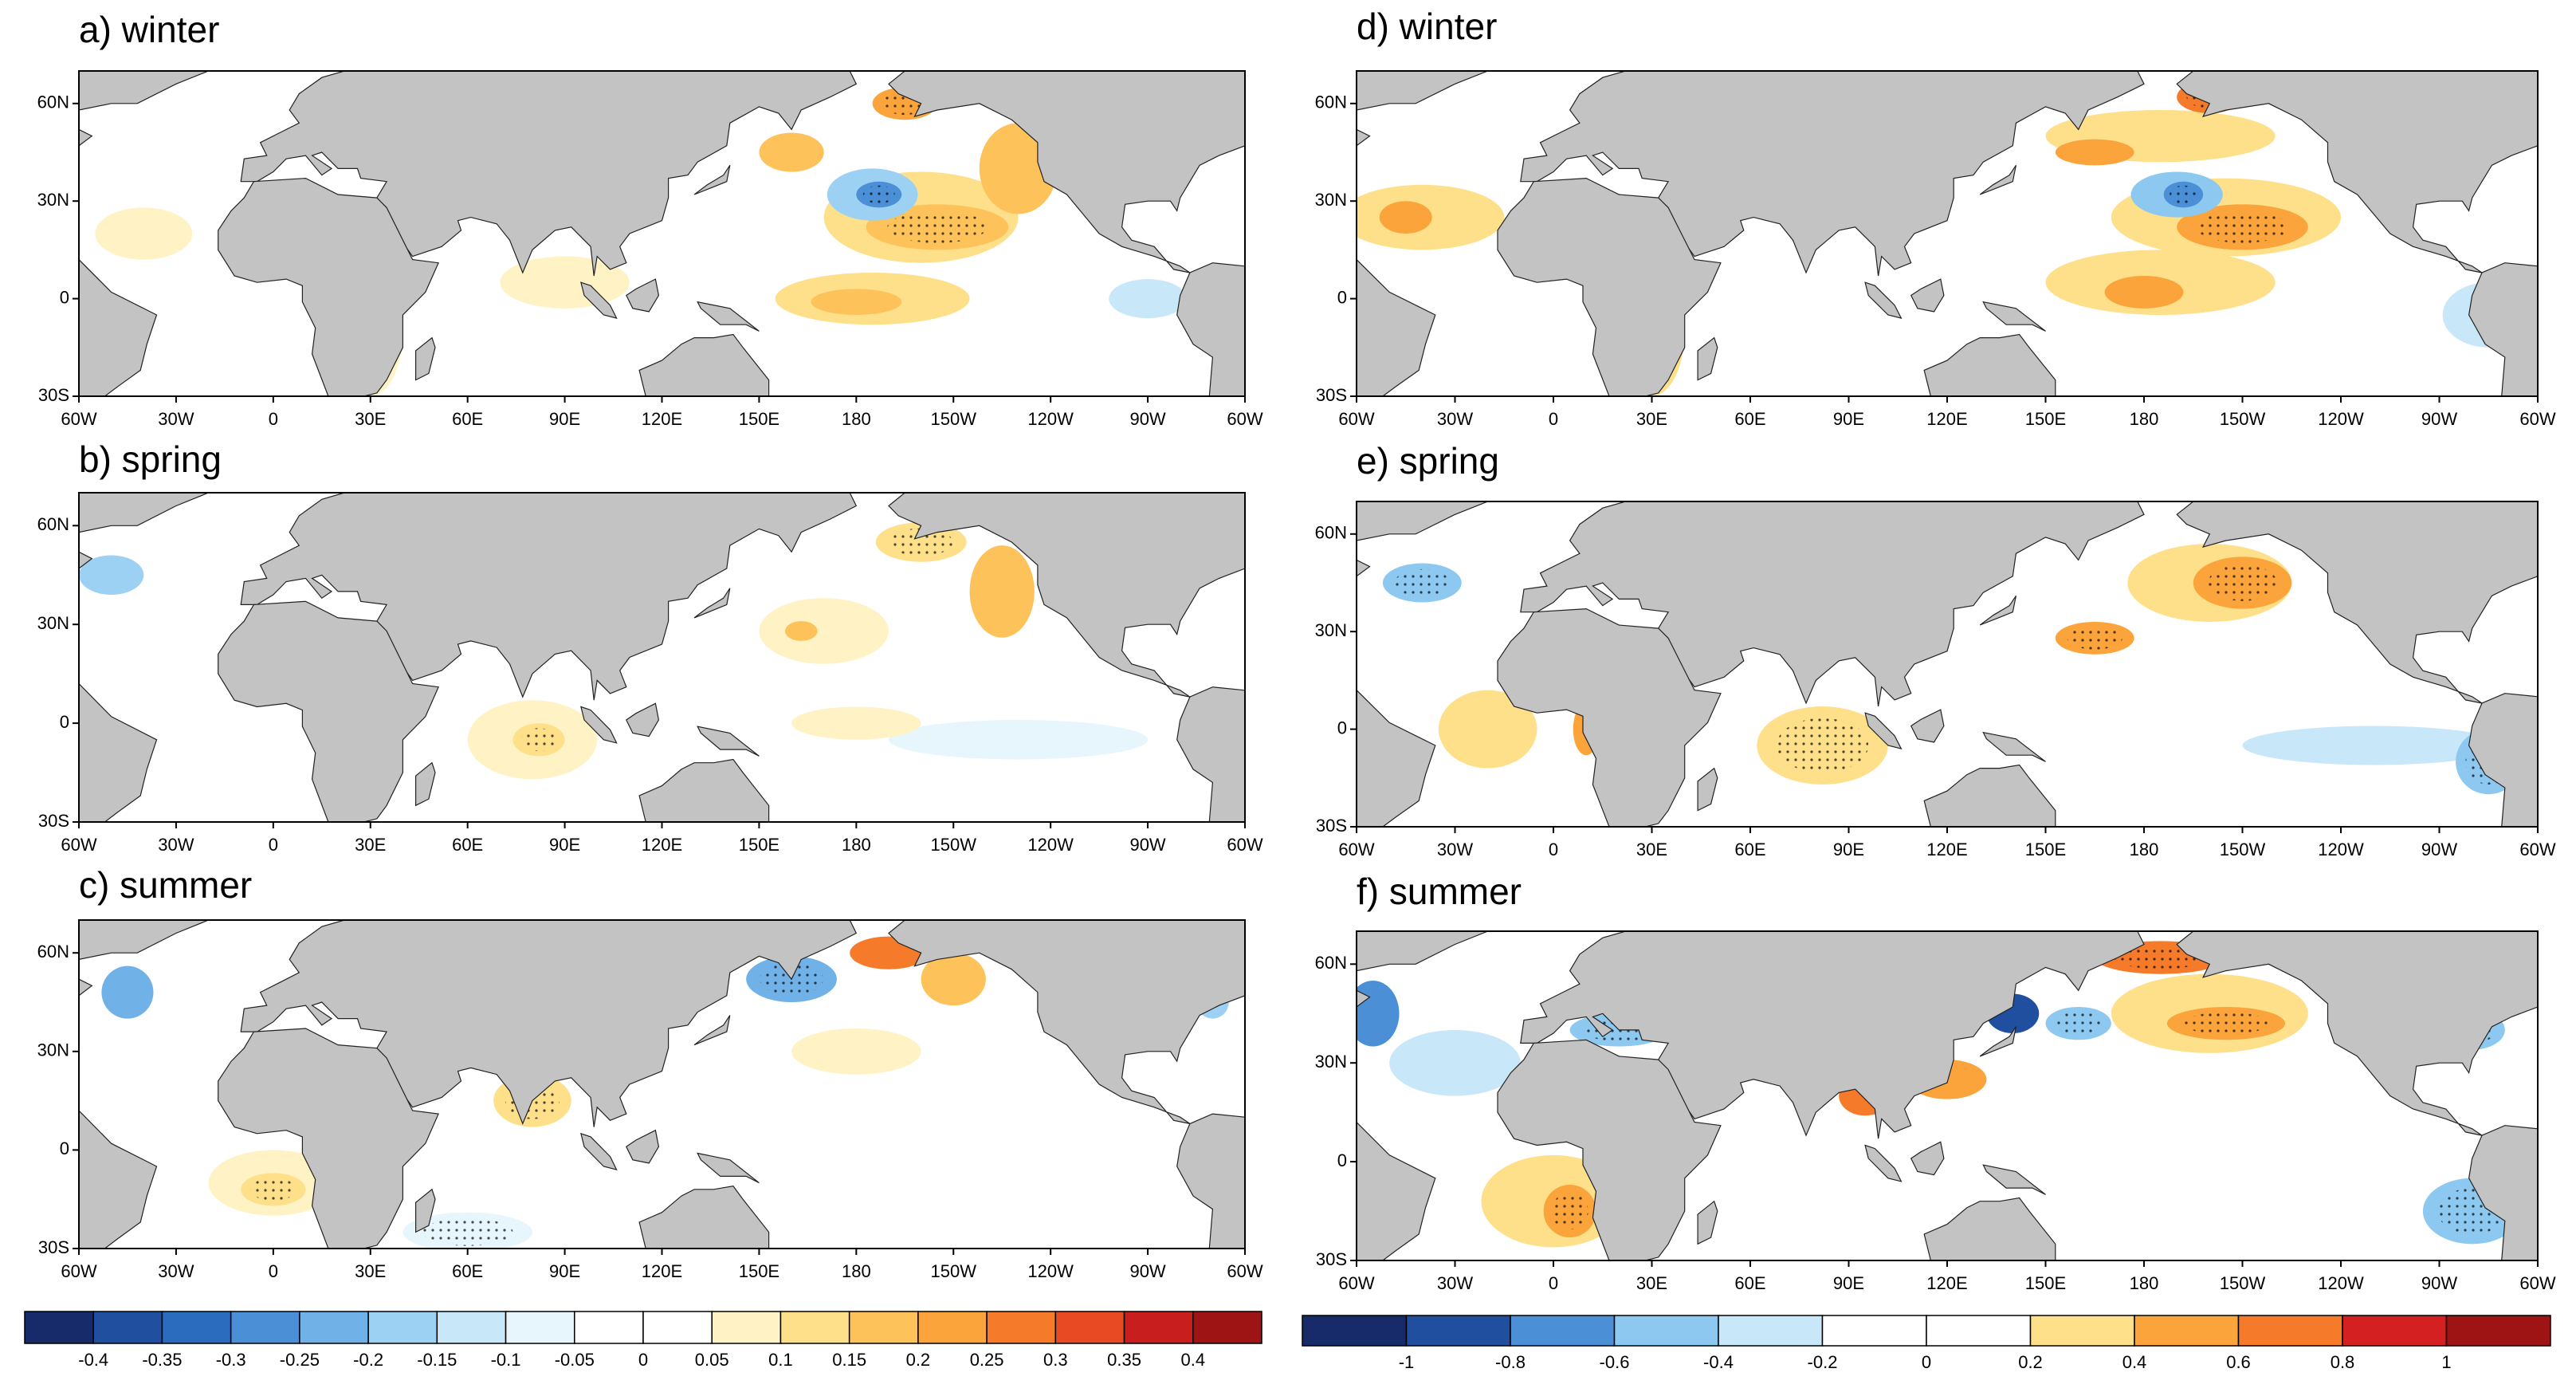 This screenshot has height=1400, width=2576. Describe the element at coordinates (437, 1360) in the screenshot. I see `colorbar-label: -0.15` at that location.